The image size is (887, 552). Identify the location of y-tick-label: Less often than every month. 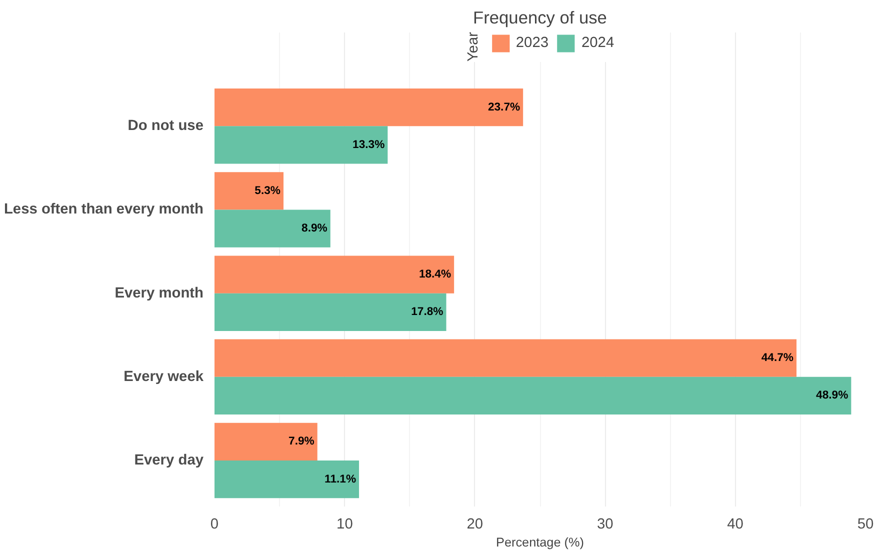
(104, 210).